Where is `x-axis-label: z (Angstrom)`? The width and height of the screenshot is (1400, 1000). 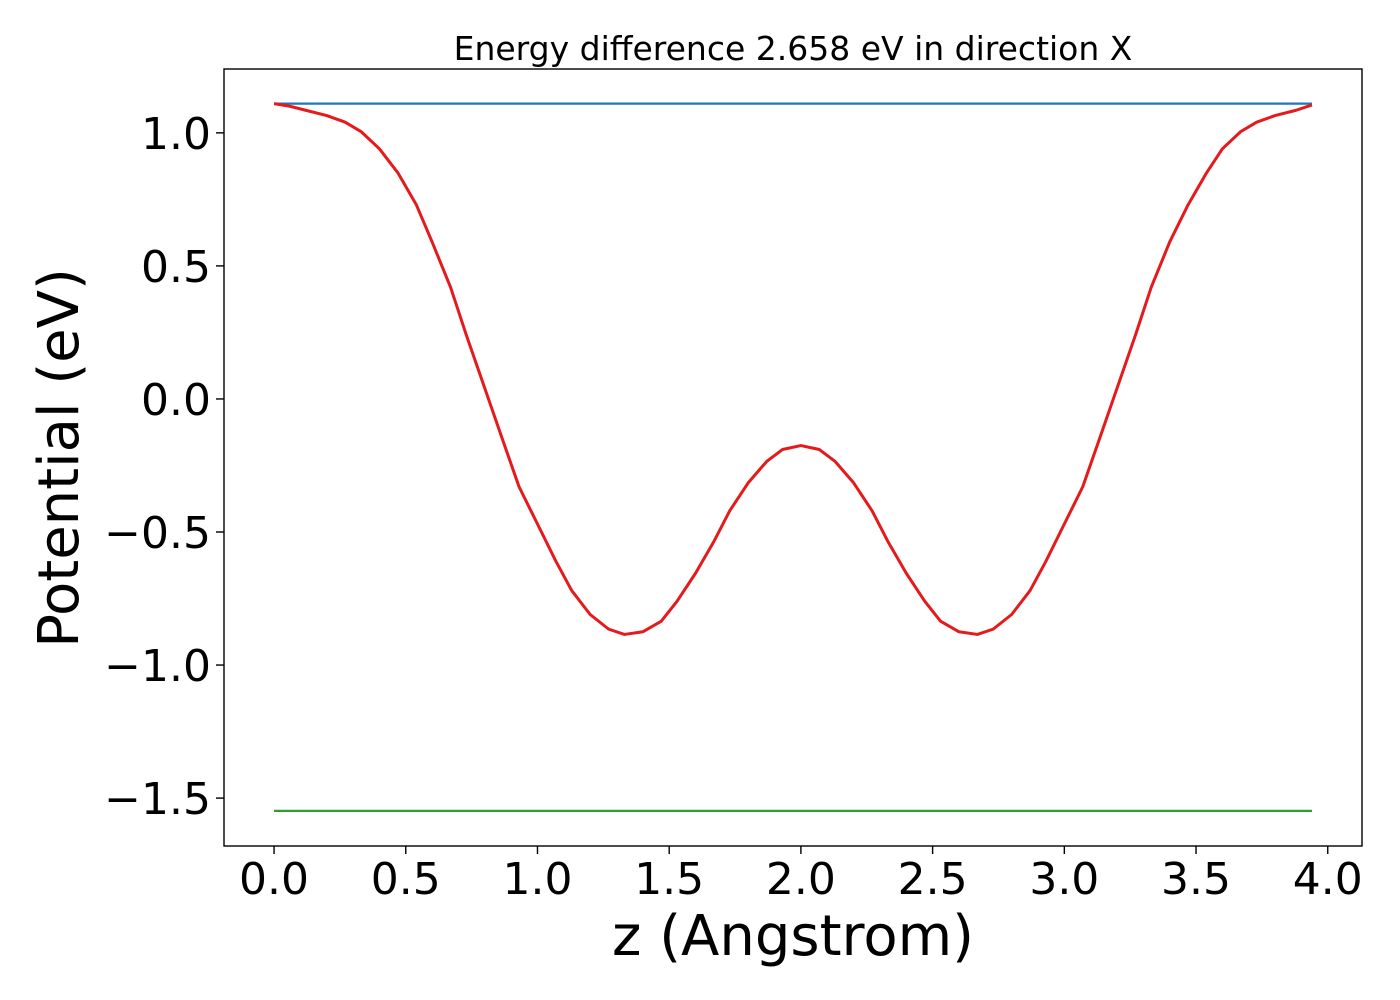
x-axis-label: z (Angstrom) is located at coordinates (793, 936).